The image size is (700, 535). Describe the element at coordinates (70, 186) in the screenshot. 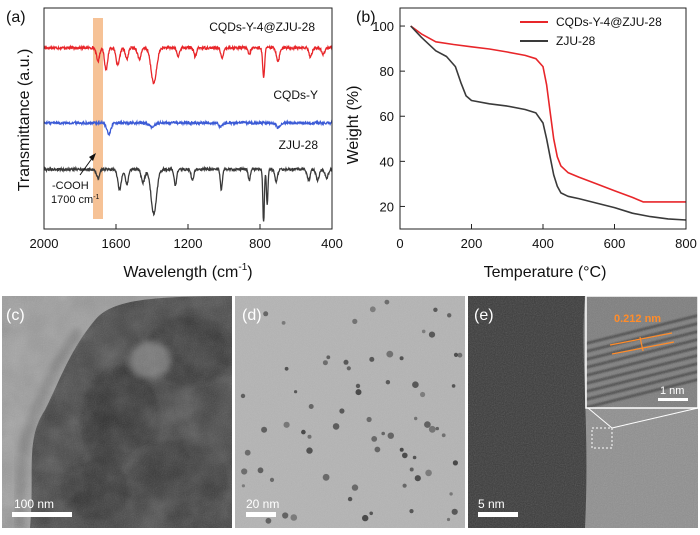

I see `cooh-annotation: -COOH` at that location.